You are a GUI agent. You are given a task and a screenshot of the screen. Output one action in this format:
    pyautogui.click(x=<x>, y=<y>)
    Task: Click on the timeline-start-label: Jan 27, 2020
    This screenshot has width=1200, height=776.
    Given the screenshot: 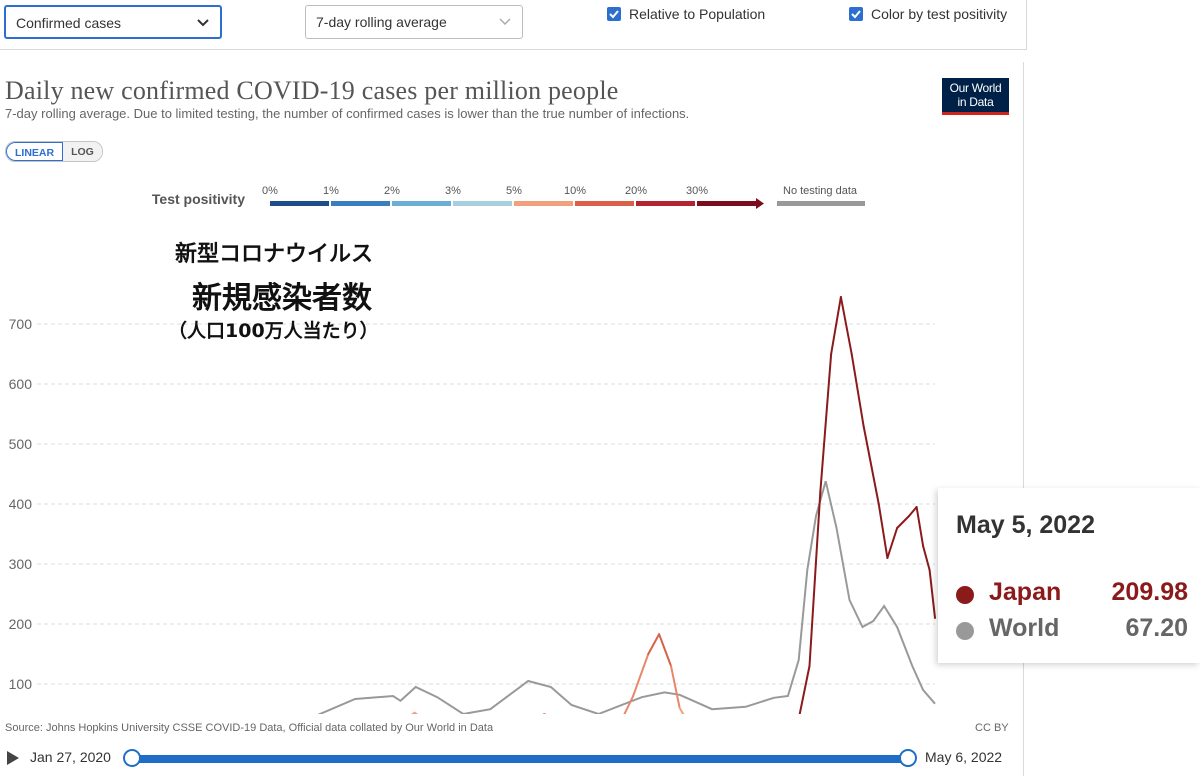 What is the action you would take?
    pyautogui.click(x=70, y=757)
    